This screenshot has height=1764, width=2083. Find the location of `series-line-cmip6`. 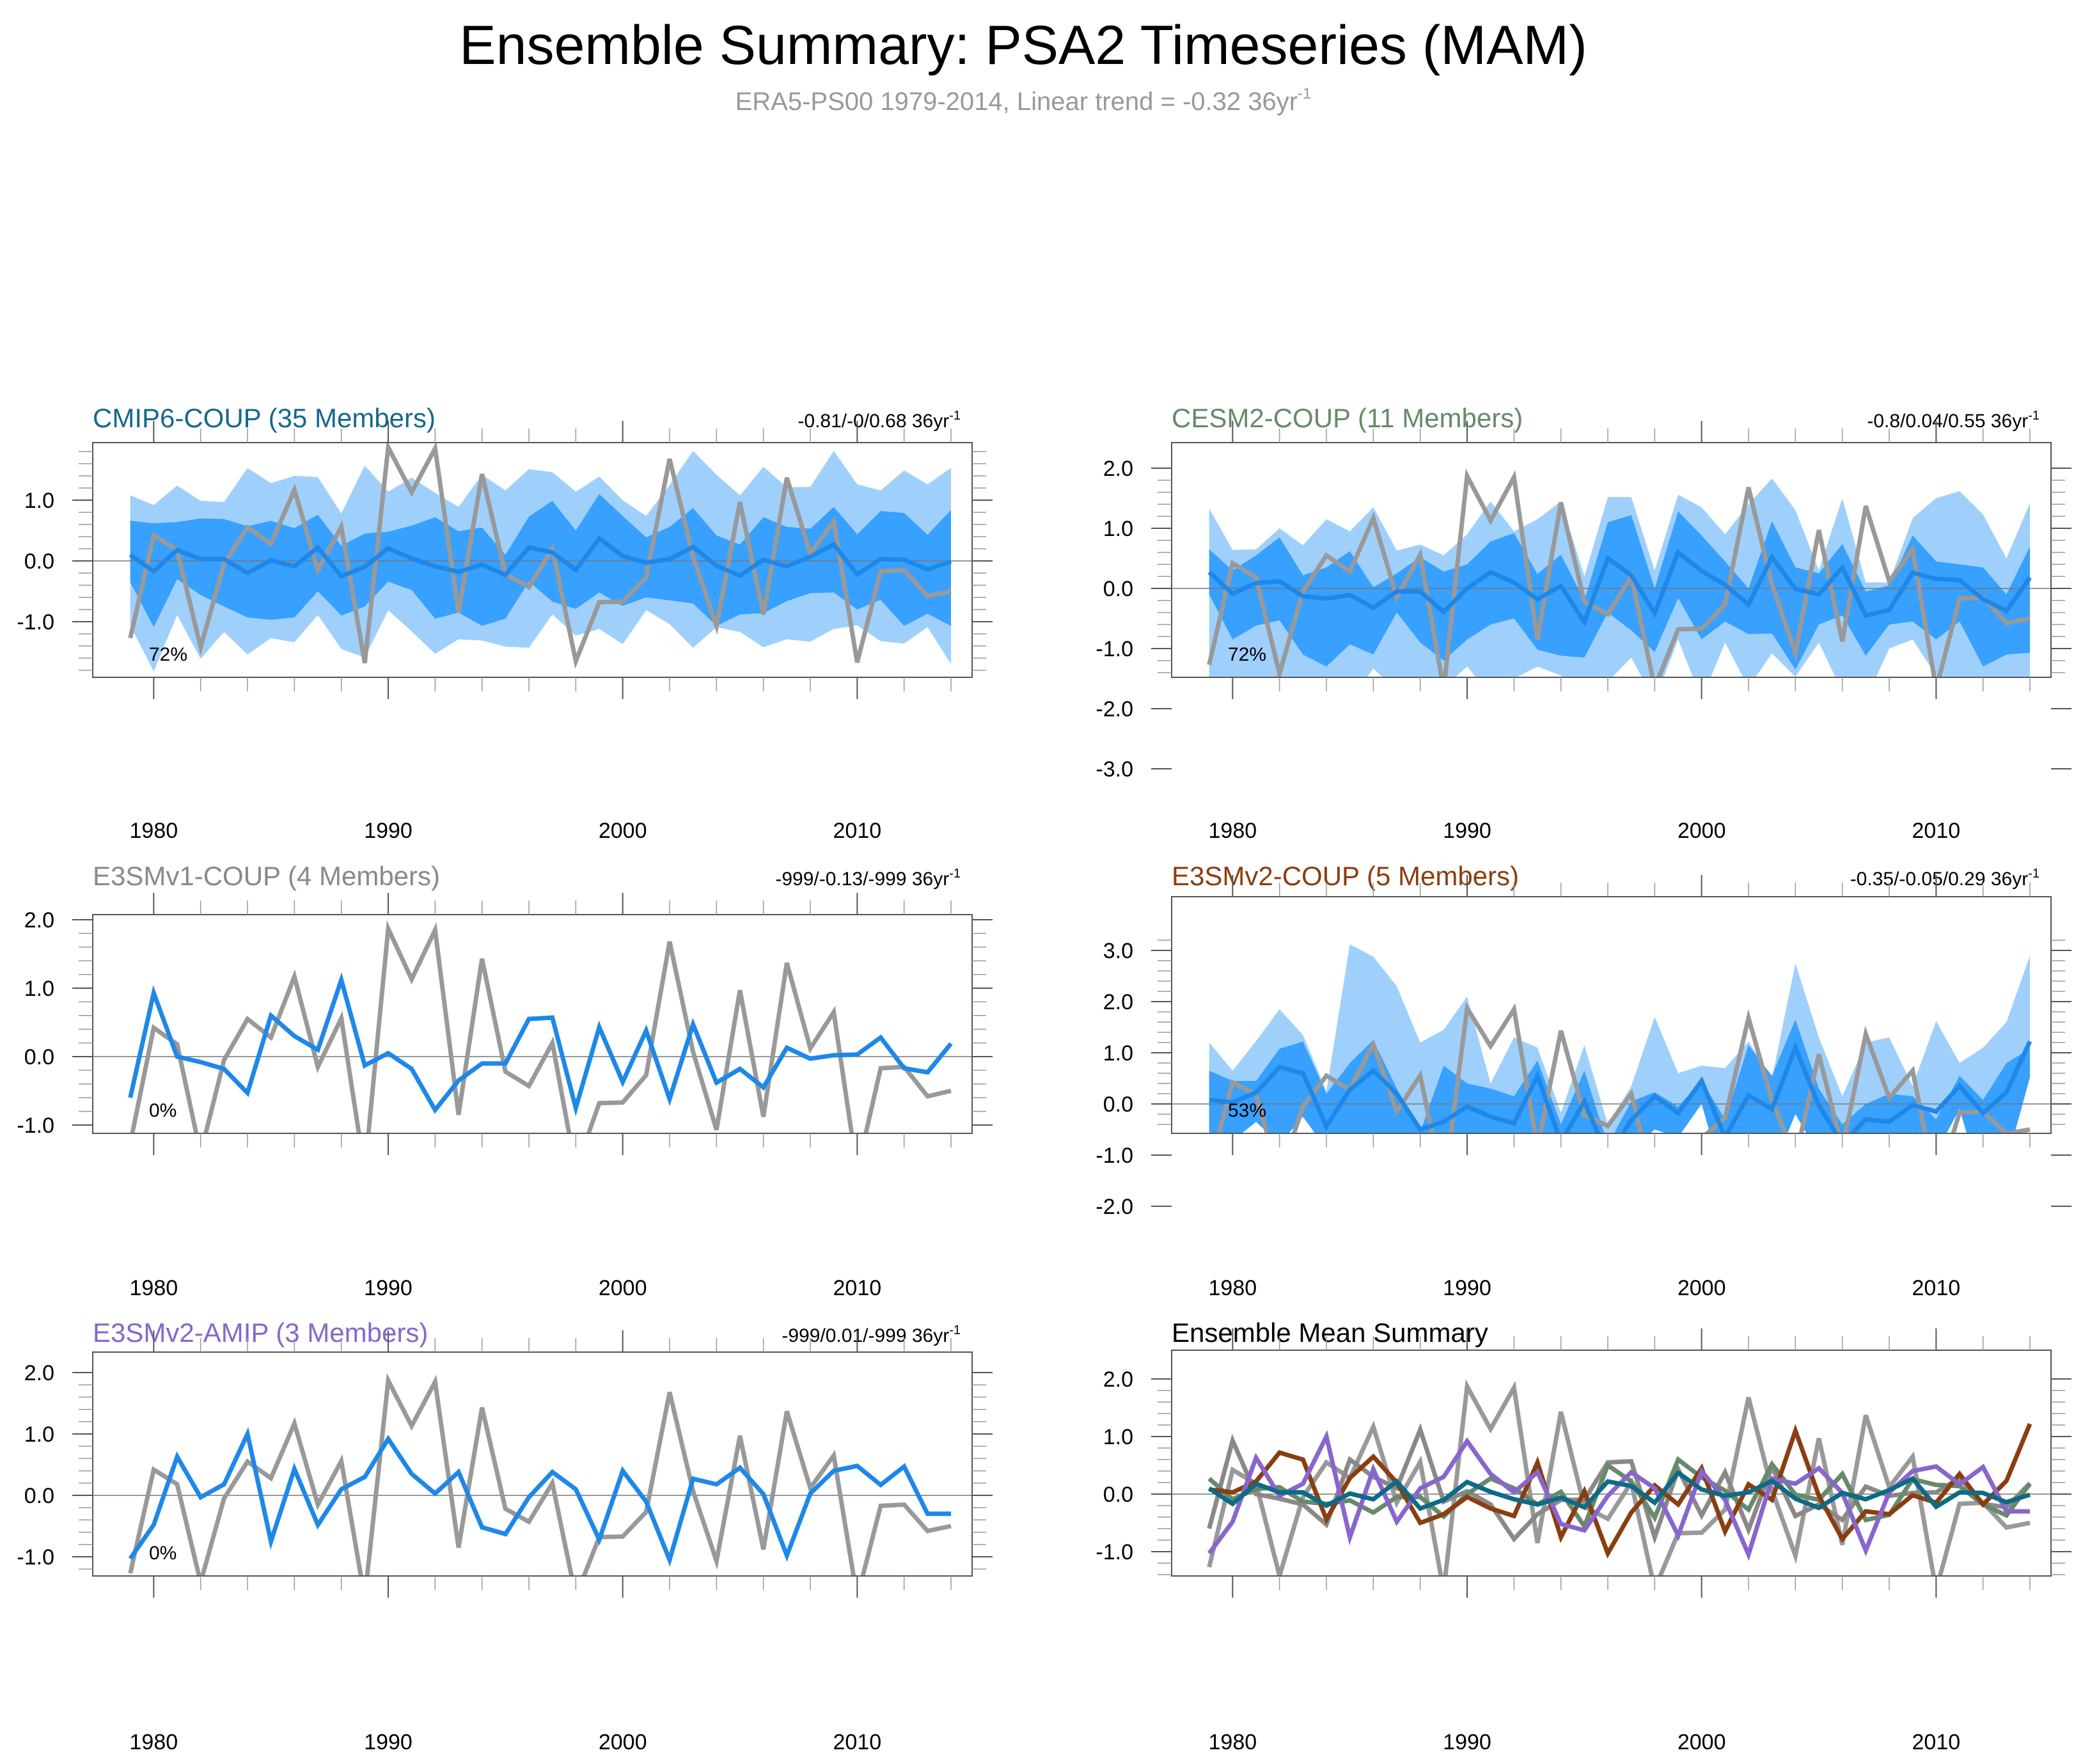

series-line-cmip6 is located at coordinates (1619, 1490).